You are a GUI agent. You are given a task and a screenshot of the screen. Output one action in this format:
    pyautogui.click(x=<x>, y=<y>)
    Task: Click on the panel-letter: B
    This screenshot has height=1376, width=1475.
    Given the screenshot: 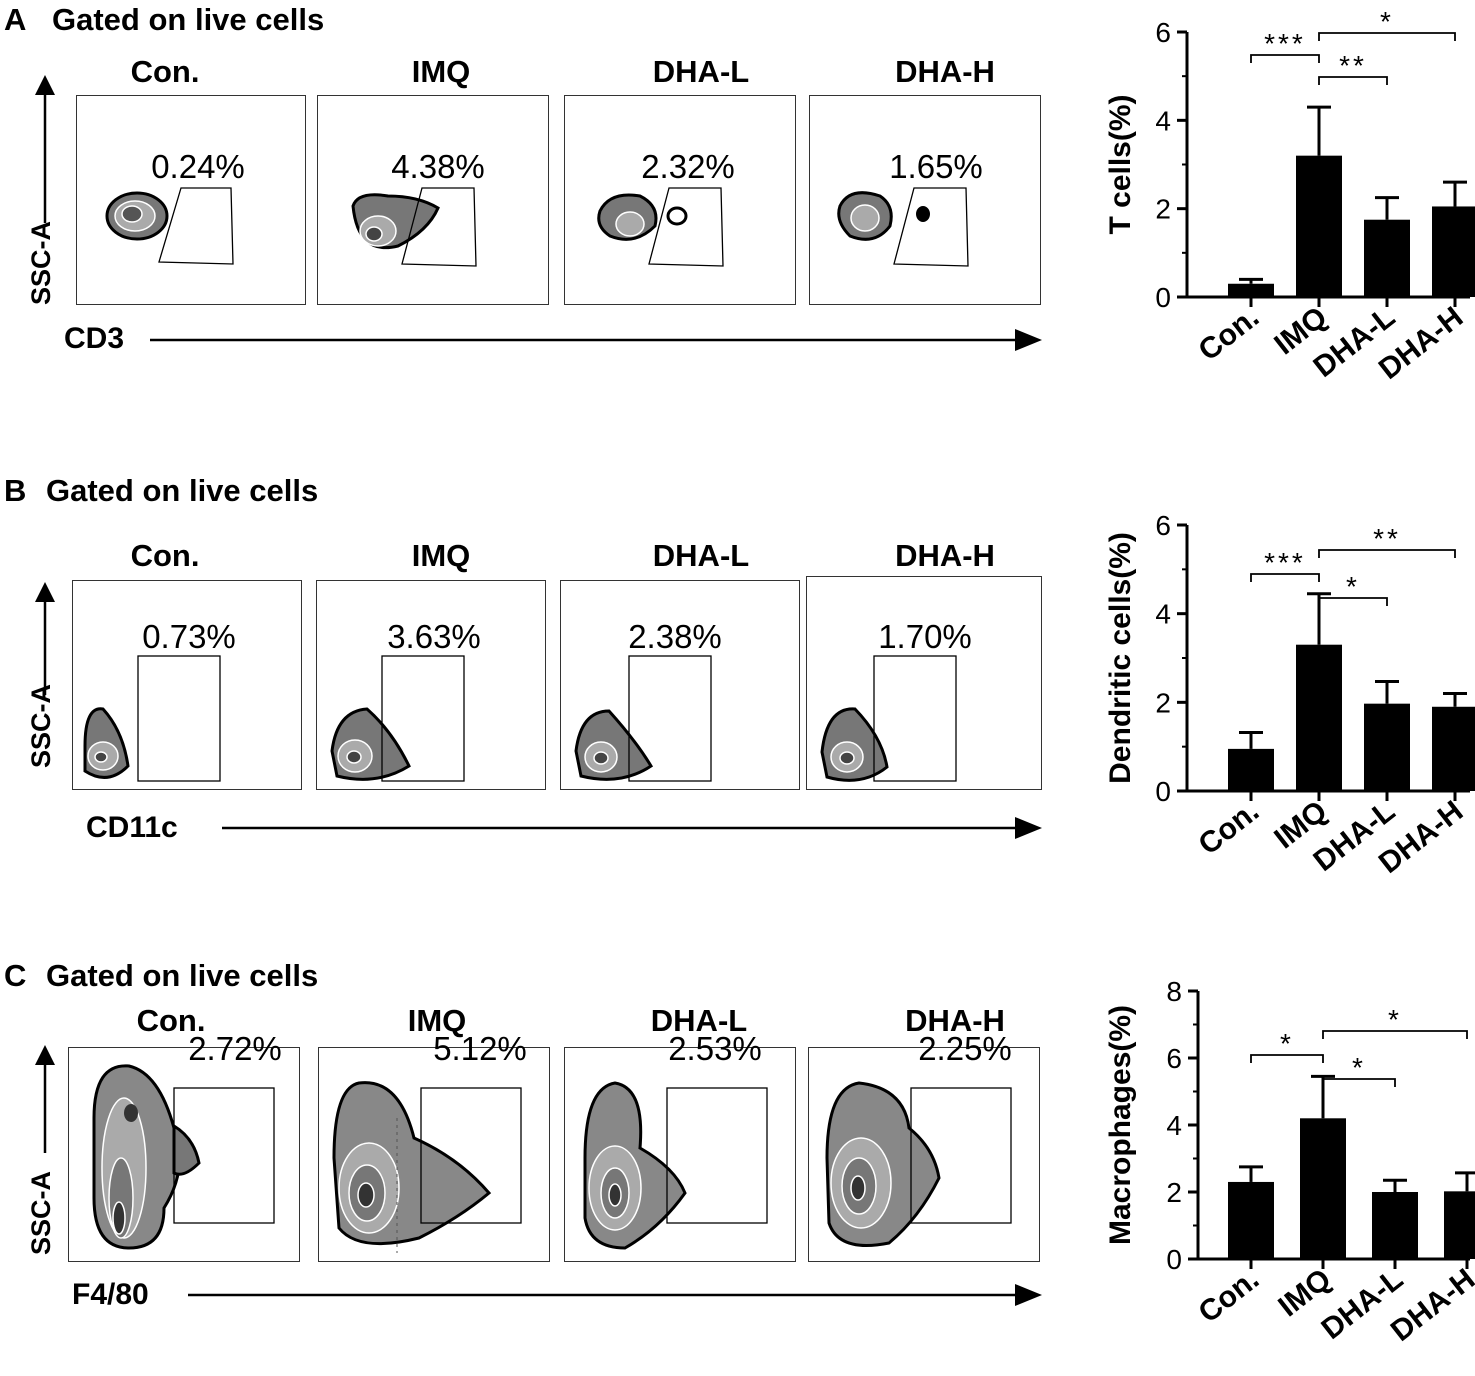 What is the action you would take?
    pyautogui.click(x=15, y=490)
    